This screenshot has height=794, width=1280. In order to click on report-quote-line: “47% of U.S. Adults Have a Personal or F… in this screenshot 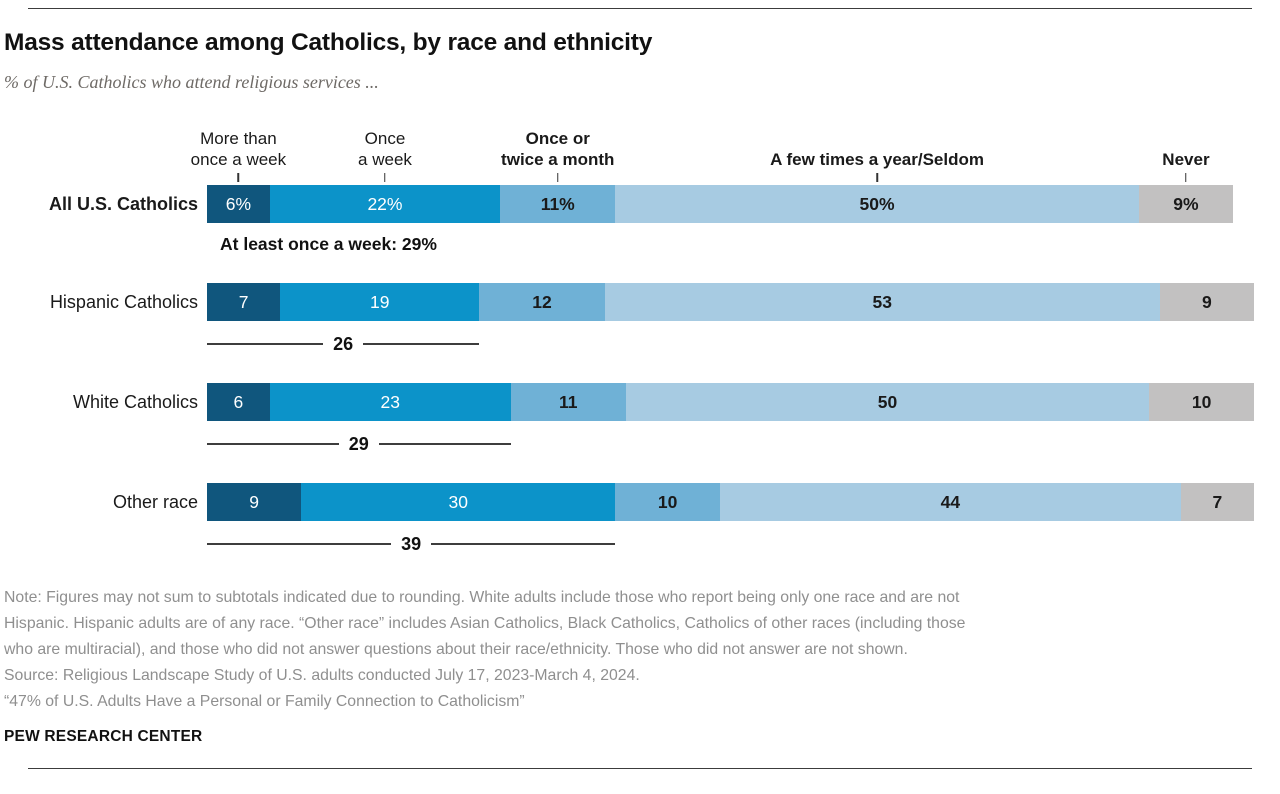, I will do `click(264, 701)`.